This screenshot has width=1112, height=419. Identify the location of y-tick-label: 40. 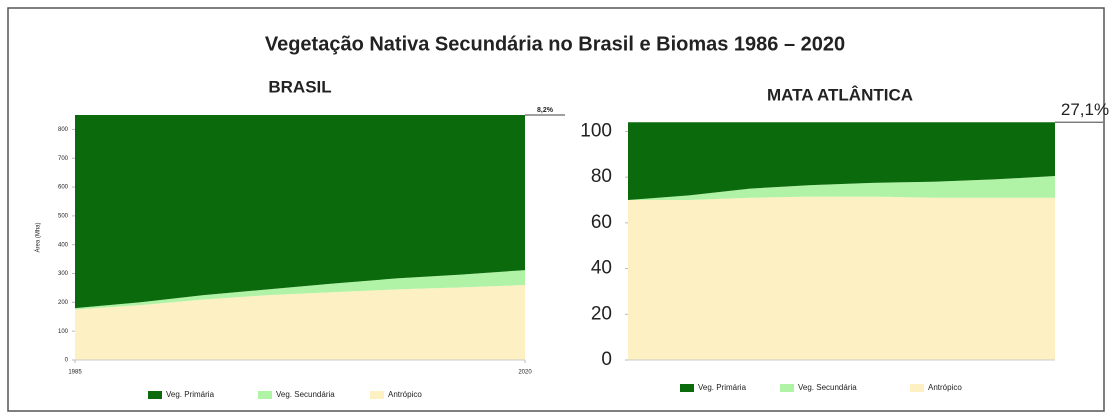
(601, 268).